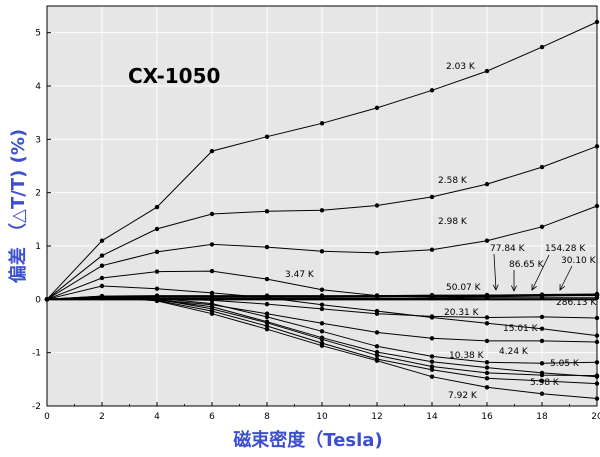 The height and width of the screenshot is (457, 600). I want to click on x-tick-label: 14, so click(432, 417).